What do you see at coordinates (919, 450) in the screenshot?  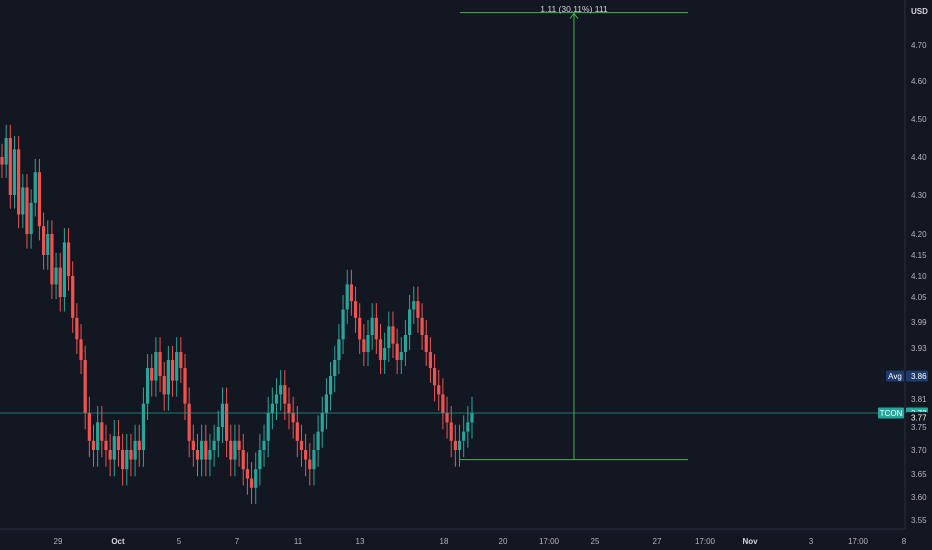 I see `price-tick-label: 3.70` at bounding box center [919, 450].